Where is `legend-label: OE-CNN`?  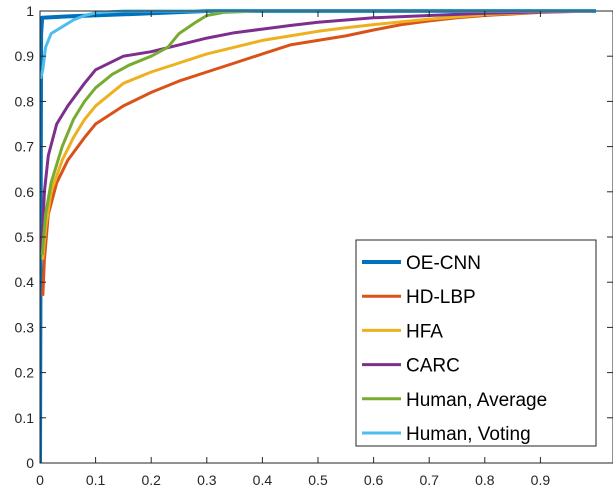 legend-label: OE-CNN is located at coordinates (443, 263).